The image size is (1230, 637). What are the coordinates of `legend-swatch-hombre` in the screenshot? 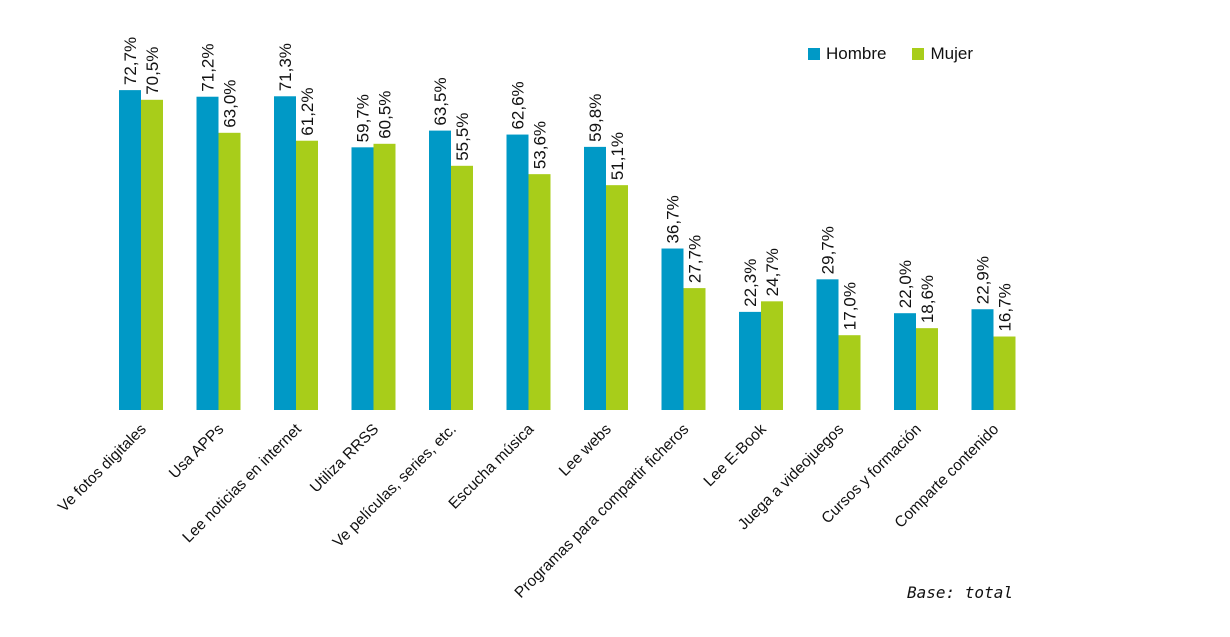 It's located at (814, 54).